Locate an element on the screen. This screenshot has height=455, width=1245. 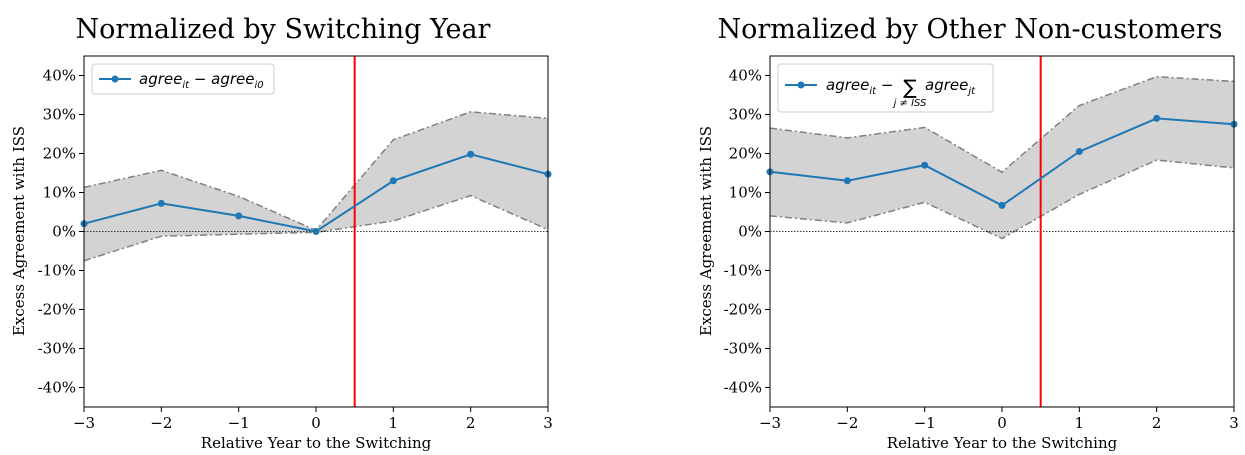
chart-title: Normalized by Other Non-customers is located at coordinates (970, 29).